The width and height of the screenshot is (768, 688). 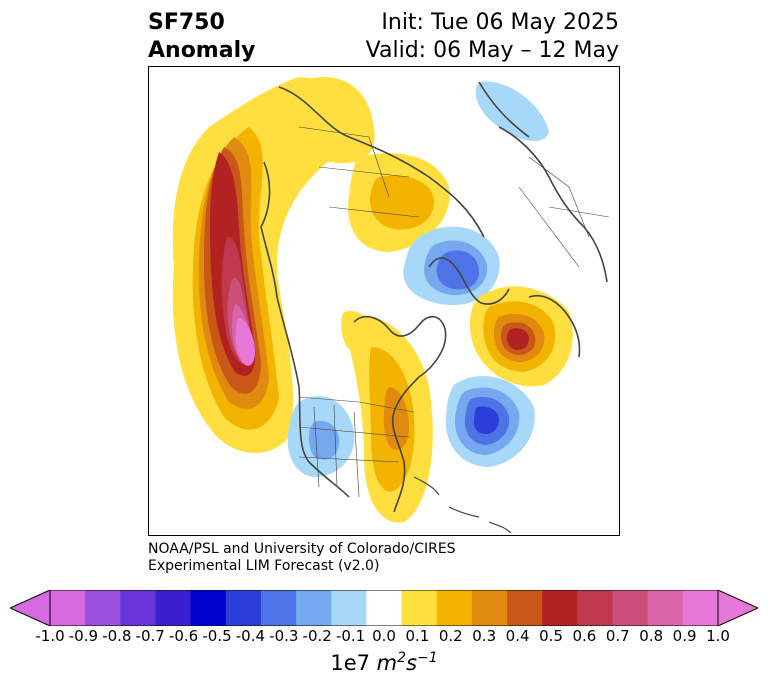 What do you see at coordinates (30, 608) in the screenshot?
I see `colorbar-left-extension` at bounding box center [30, 608].